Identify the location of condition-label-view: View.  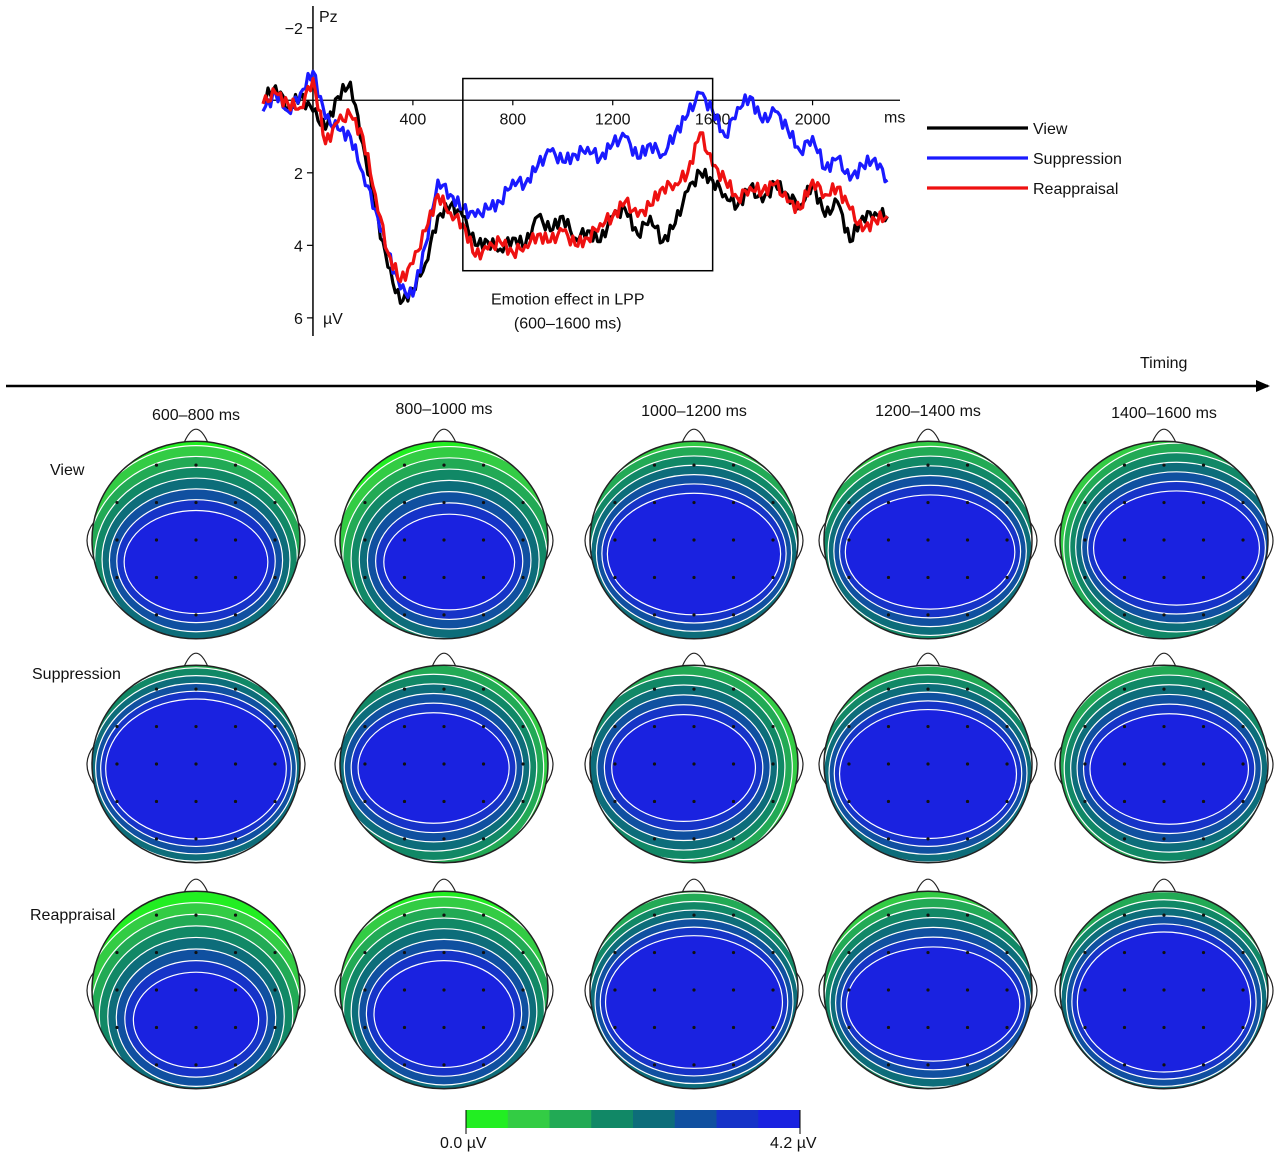
(67, 470).